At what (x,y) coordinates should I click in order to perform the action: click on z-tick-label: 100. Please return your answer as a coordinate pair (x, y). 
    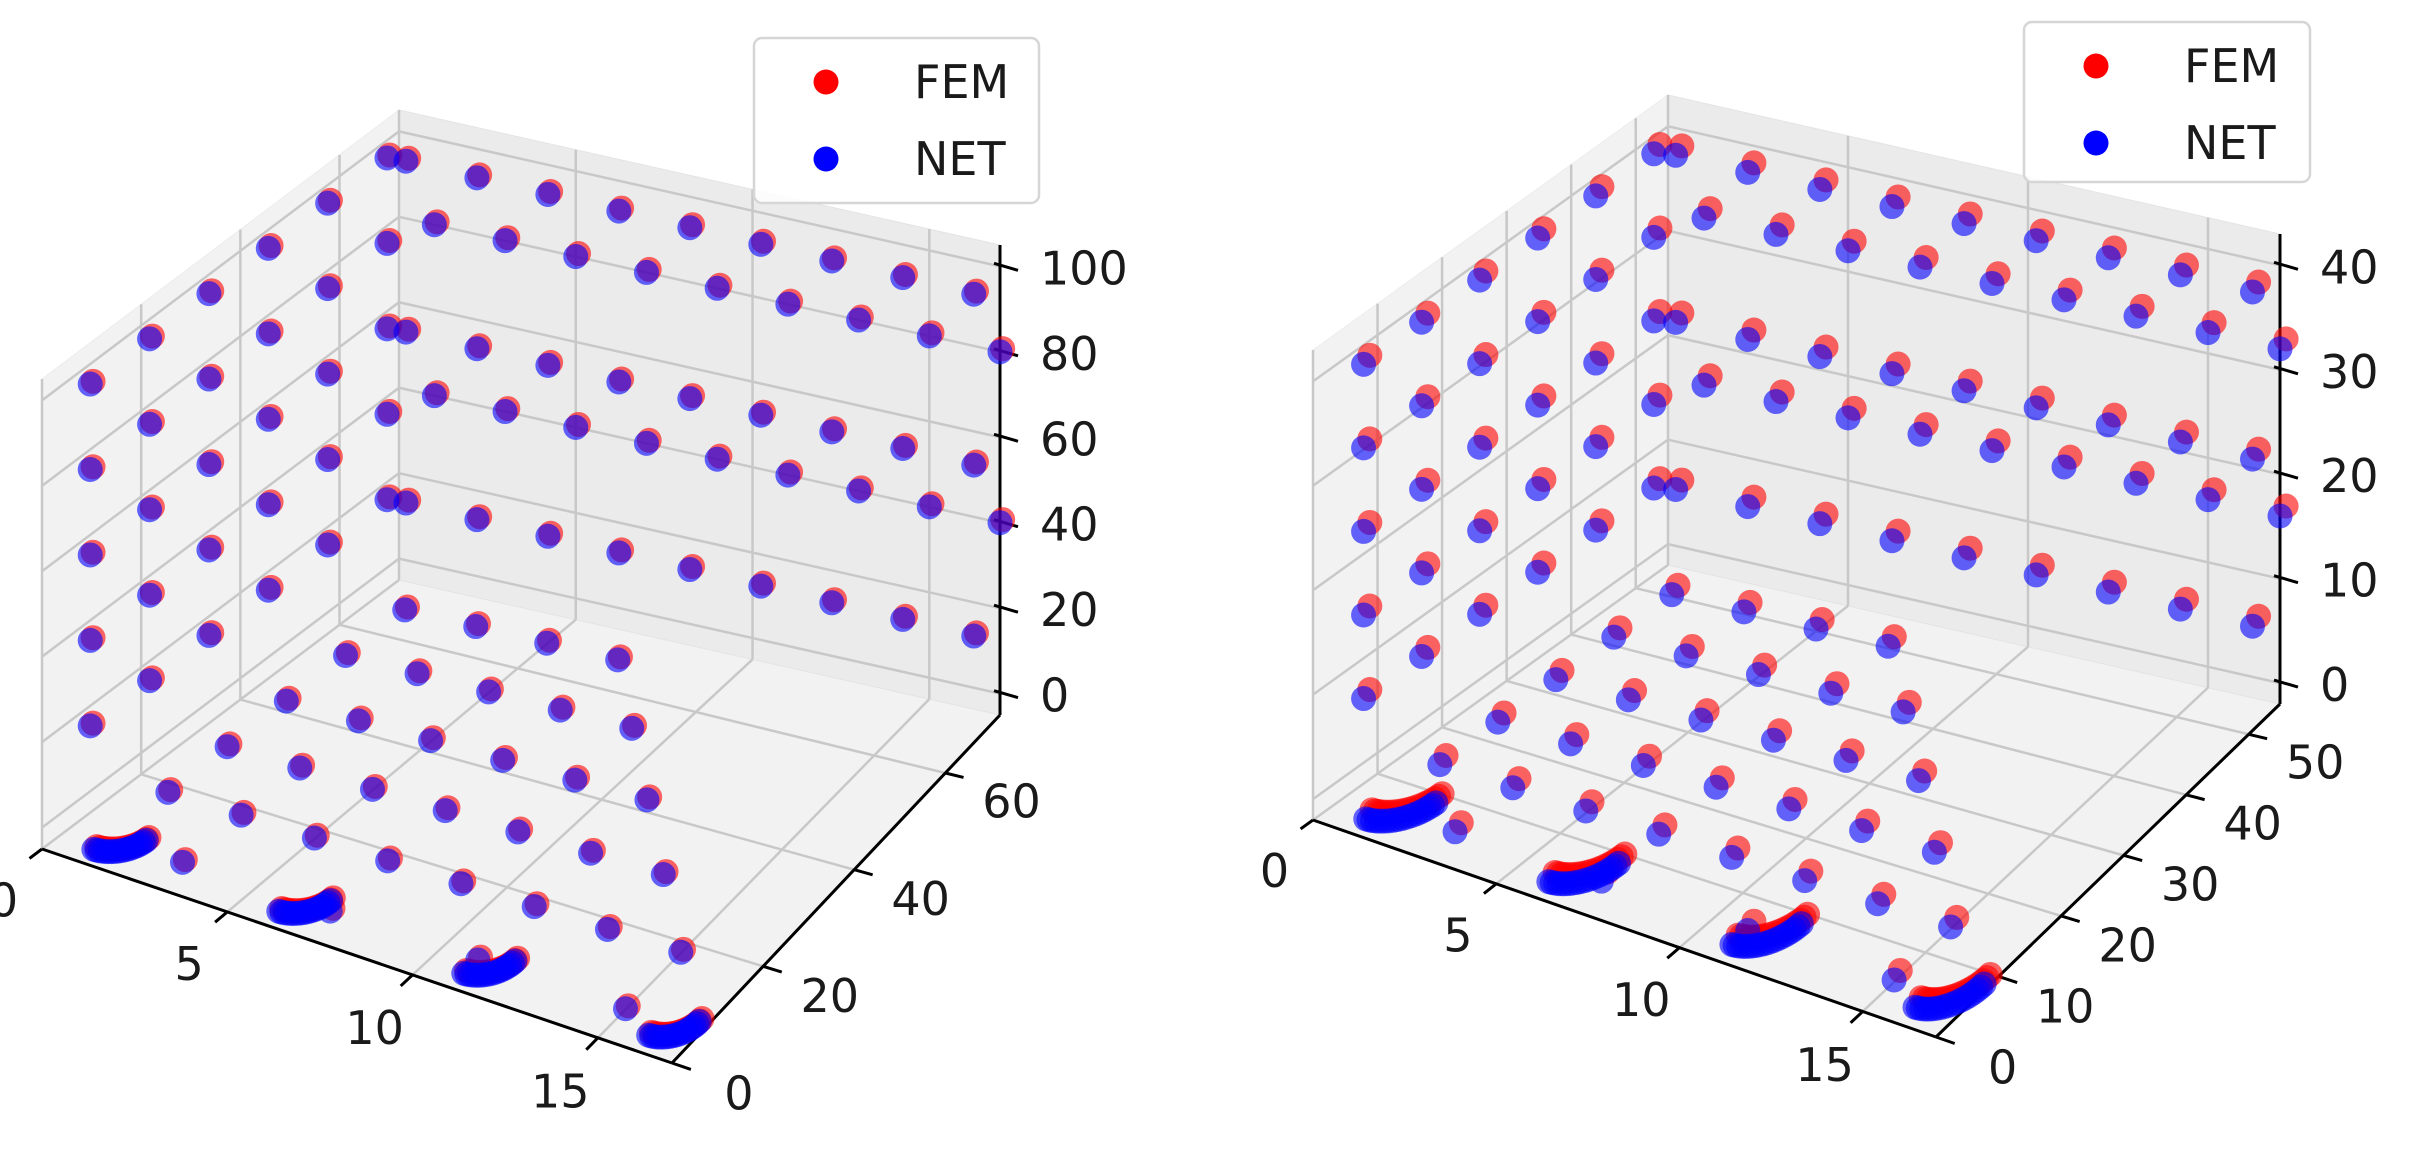
    Looking at the image, I should click on (1084, 268).